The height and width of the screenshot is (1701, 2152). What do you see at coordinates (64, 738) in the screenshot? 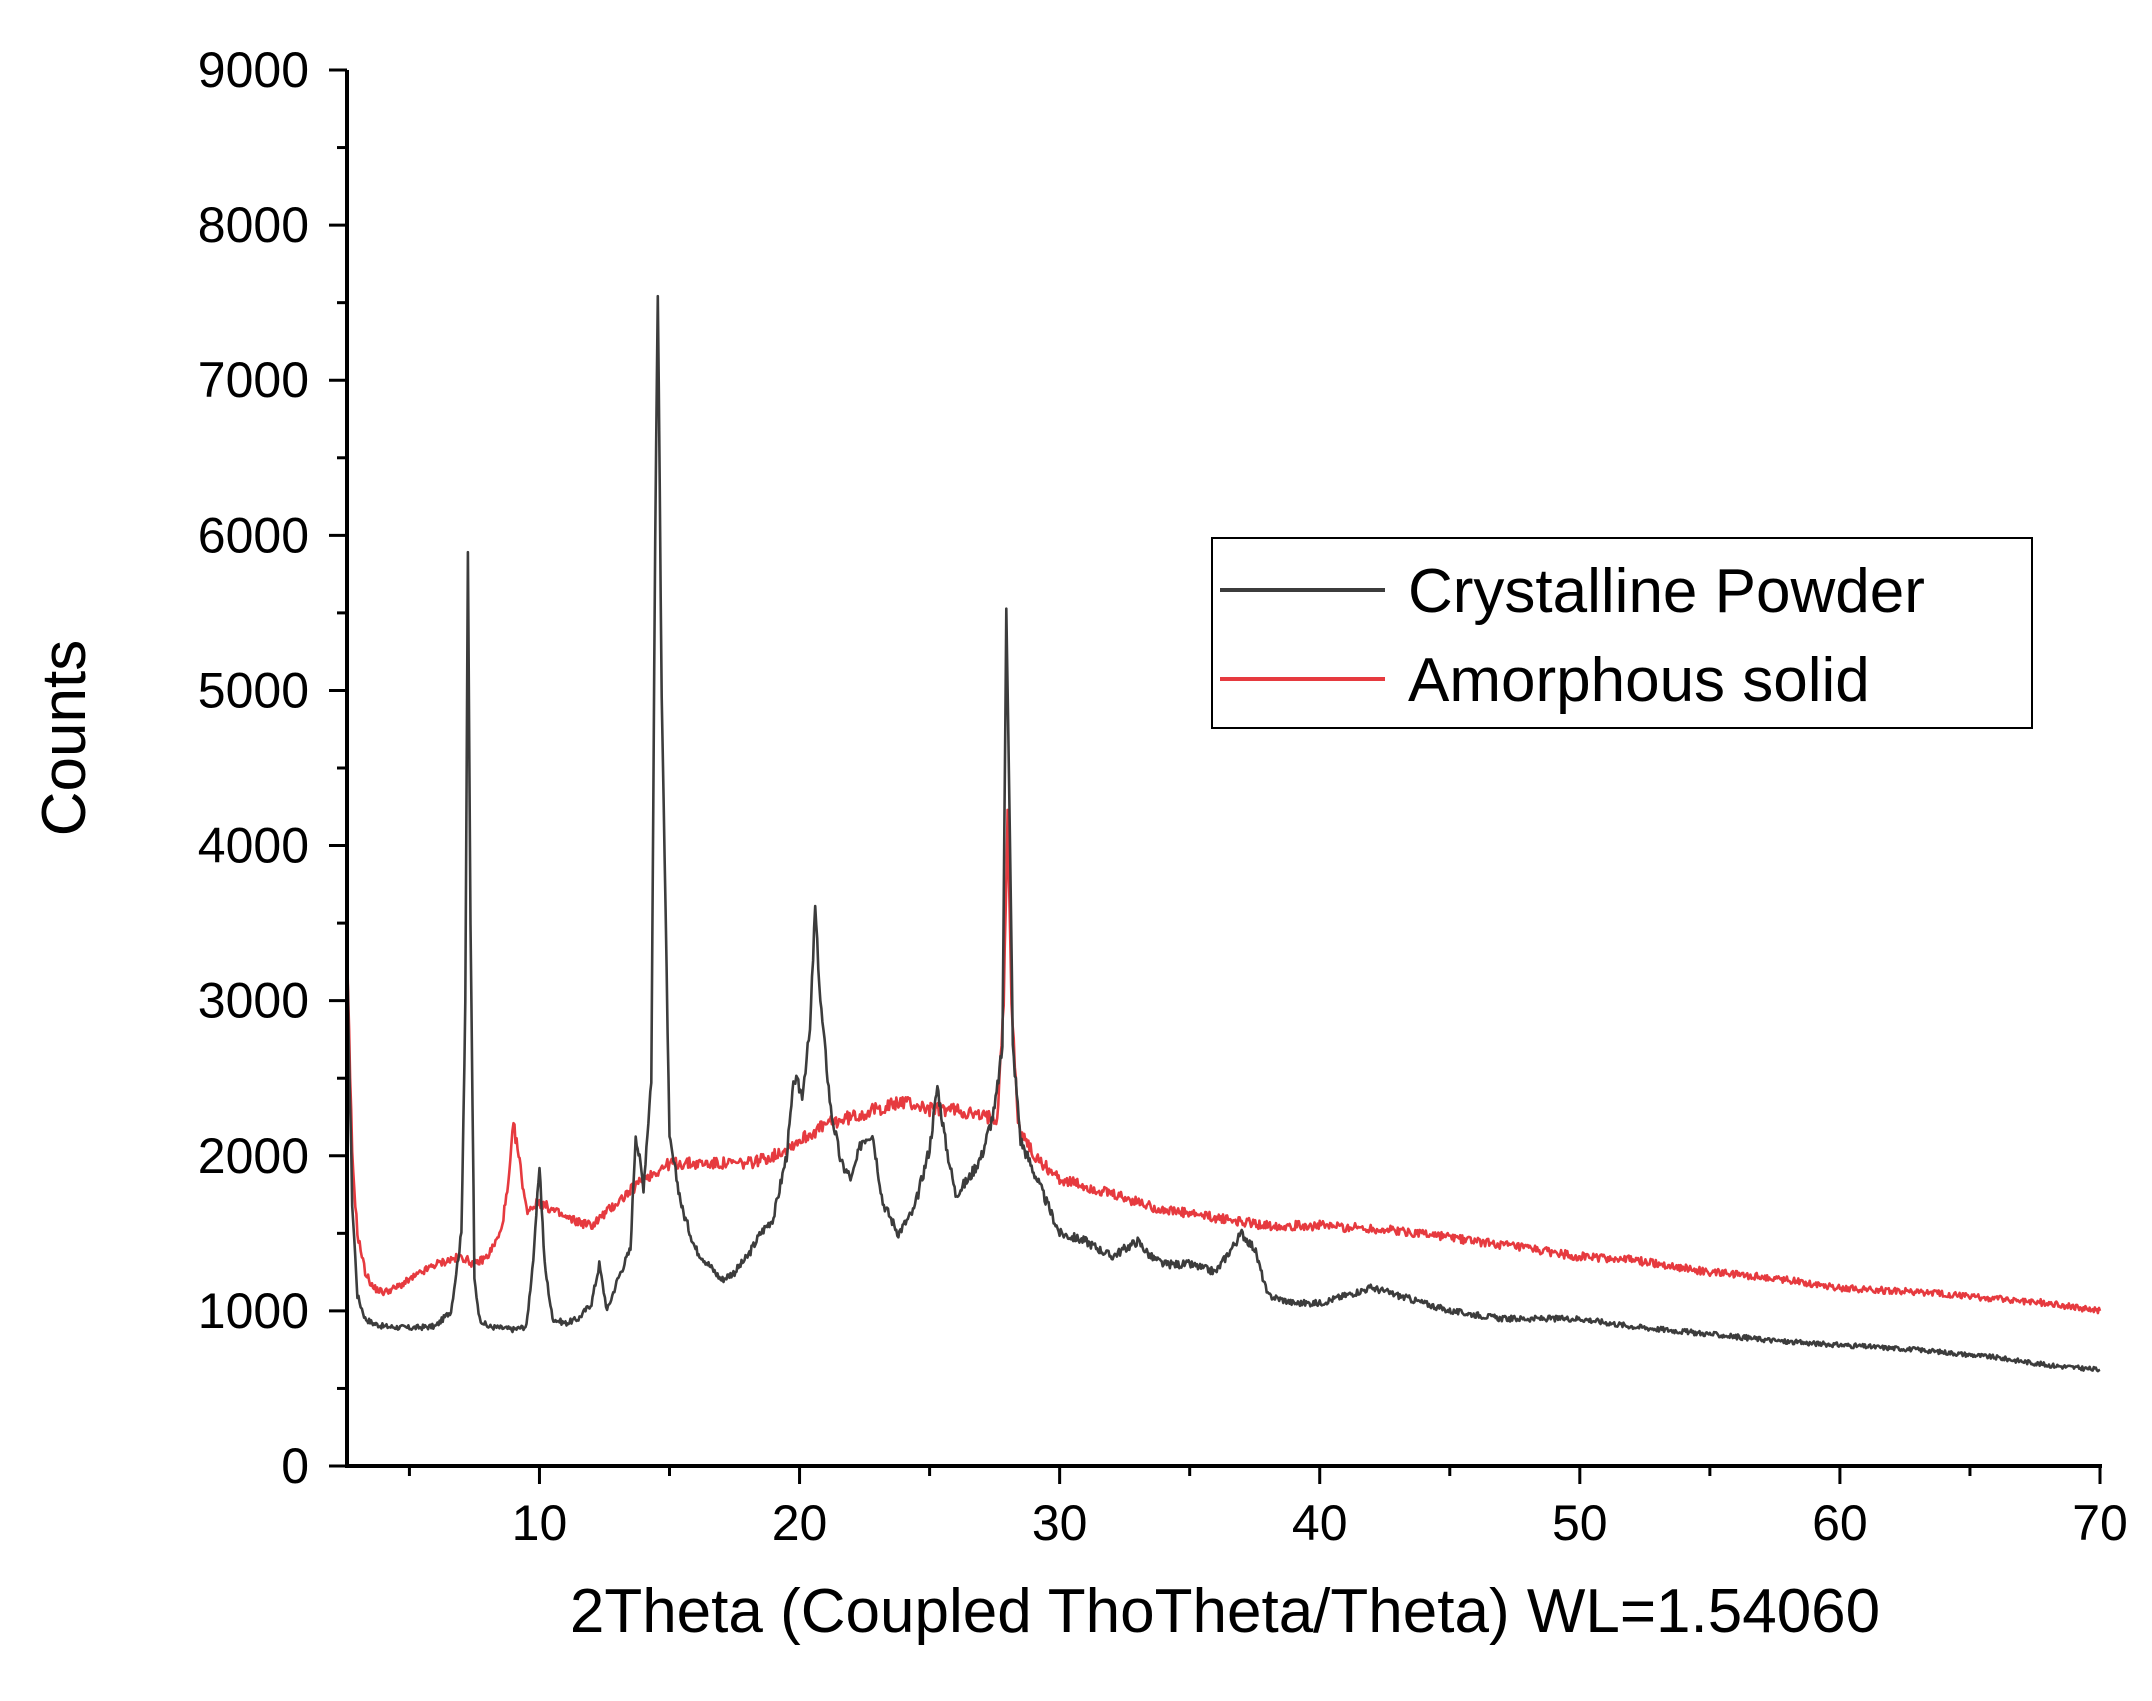
I see `y-axis-title: Counts` at bounding box center [64, 738].